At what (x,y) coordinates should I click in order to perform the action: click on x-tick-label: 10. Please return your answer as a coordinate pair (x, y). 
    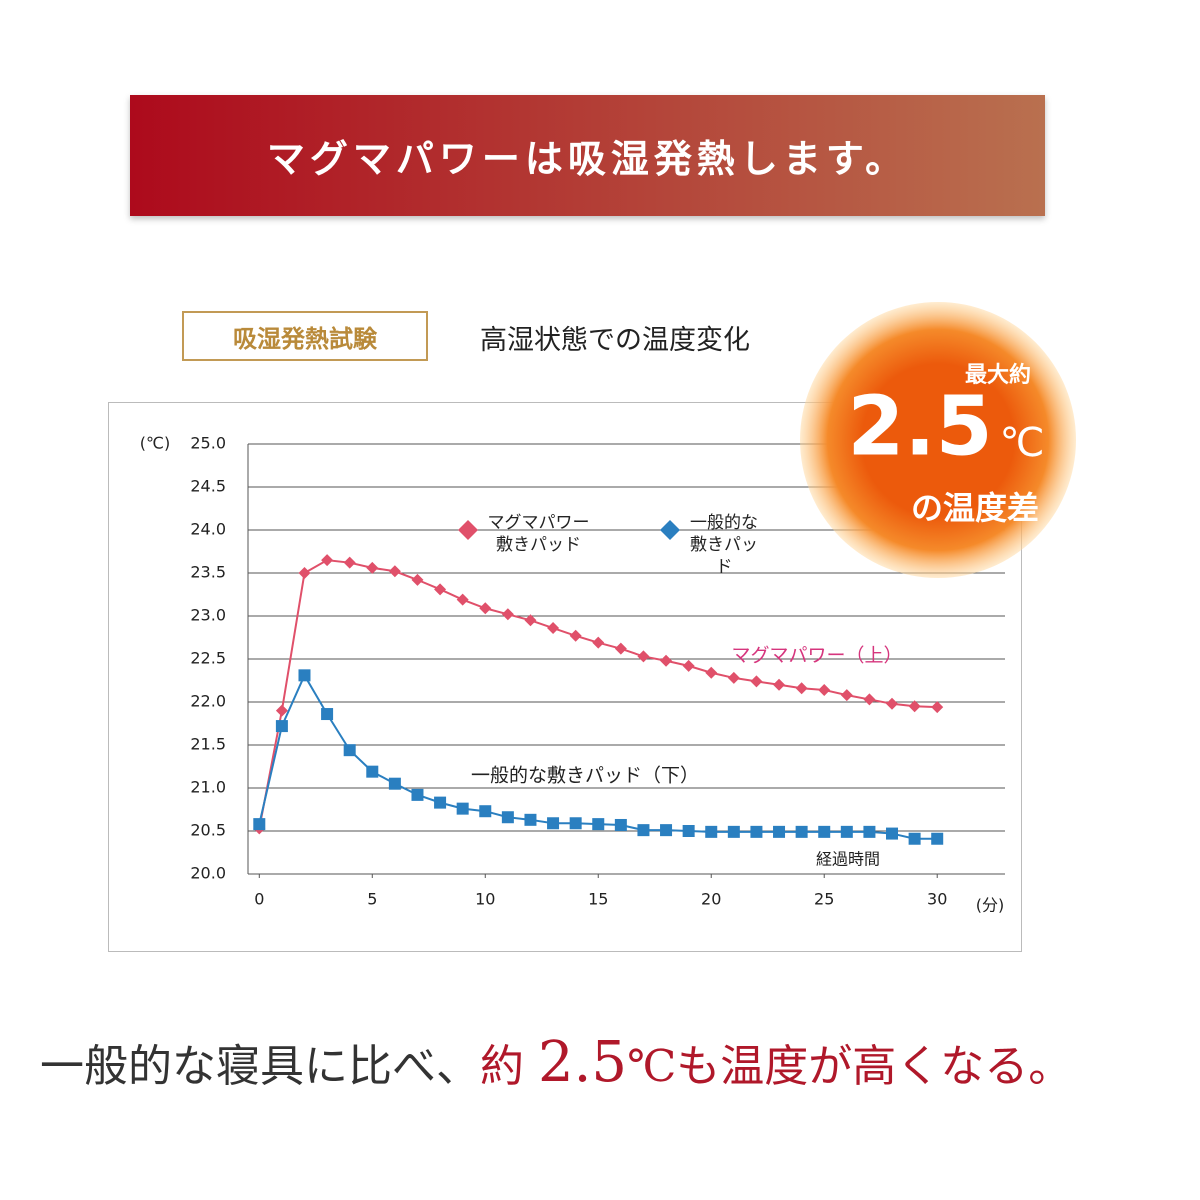
    Looking at the image, I should click on (485, 899).